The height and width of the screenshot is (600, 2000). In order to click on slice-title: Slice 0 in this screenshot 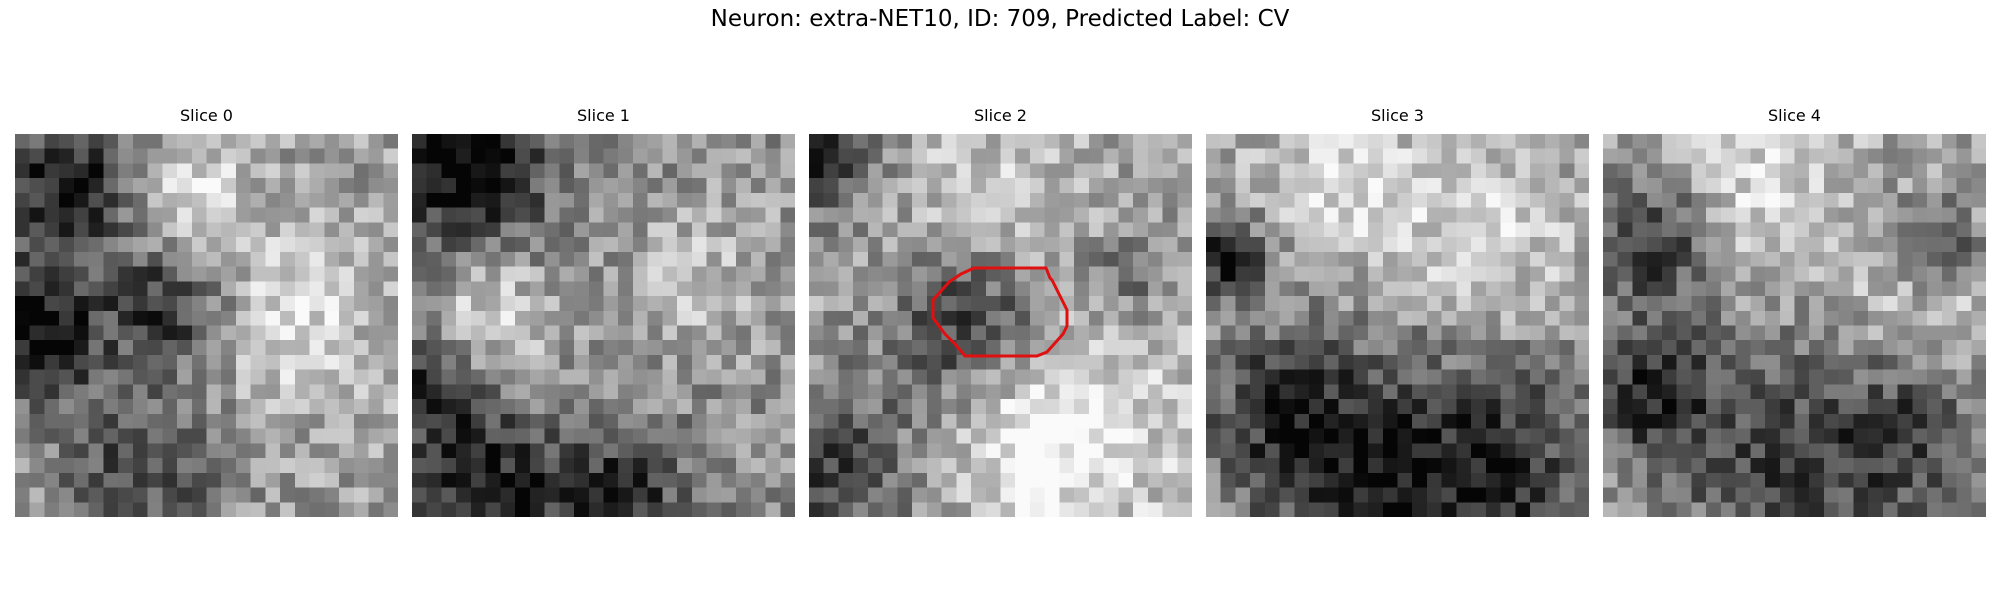, I will do `click(206, 115)`.